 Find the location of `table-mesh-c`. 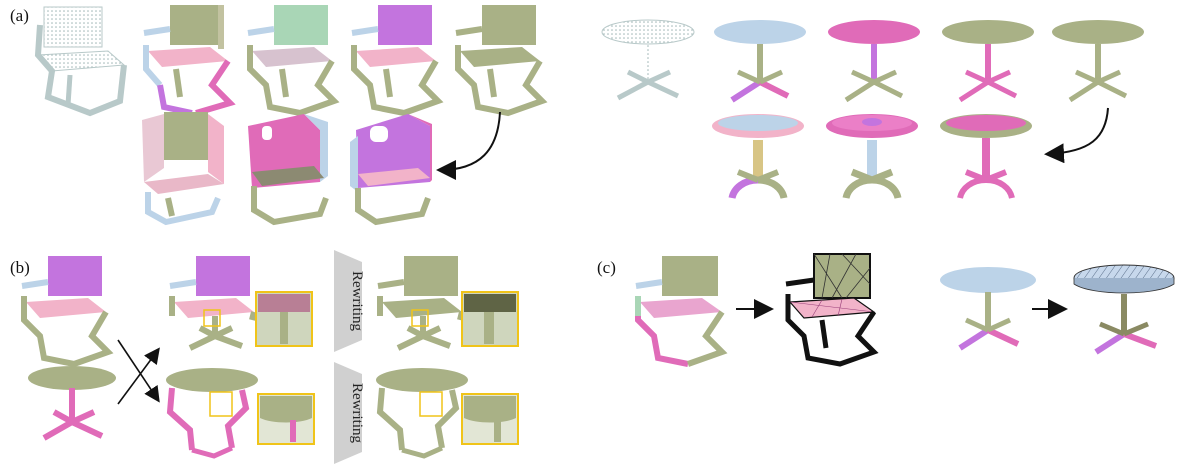

table-mesh-c is located at coordinates (1124, 309).